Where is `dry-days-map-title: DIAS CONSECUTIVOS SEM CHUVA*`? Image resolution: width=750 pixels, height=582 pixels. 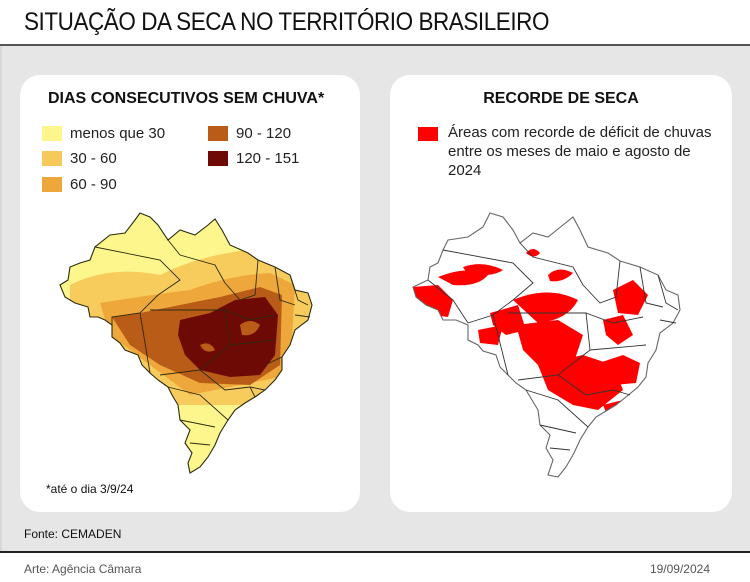
dry-days-map-title: DIAS CONSECUTIVOS SEM CHUVA* is located at coordinates (186, 98).